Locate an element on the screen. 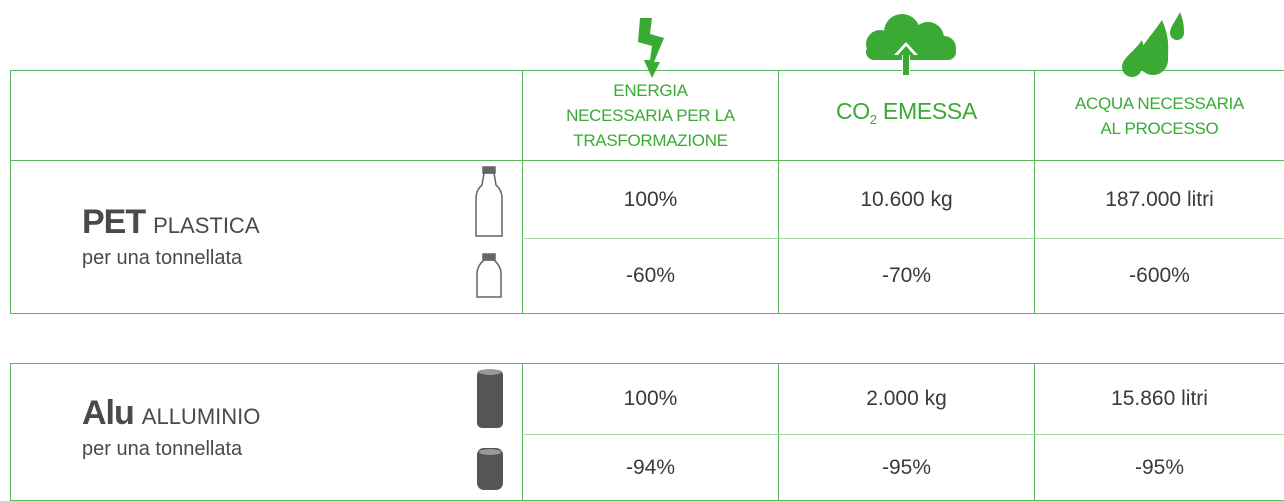  water-icon is located at coordinates (1153, 44).